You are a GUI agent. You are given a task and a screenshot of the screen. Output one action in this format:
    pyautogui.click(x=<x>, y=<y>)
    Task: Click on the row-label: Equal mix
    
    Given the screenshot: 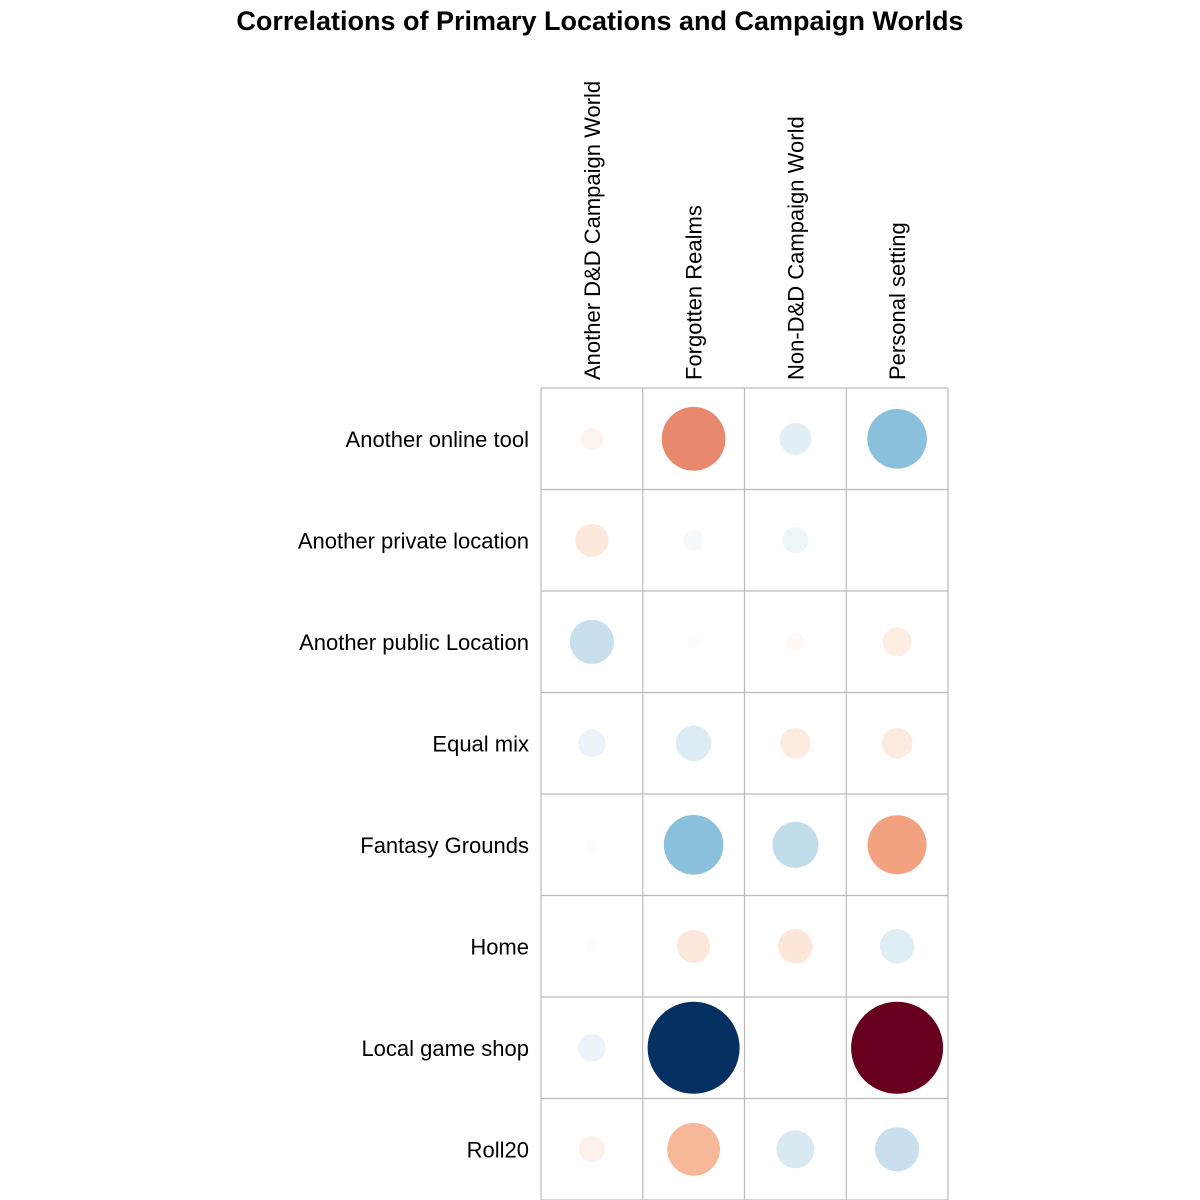 What is the action you would take?
    pyautogui.click(x=480, y=743)
    